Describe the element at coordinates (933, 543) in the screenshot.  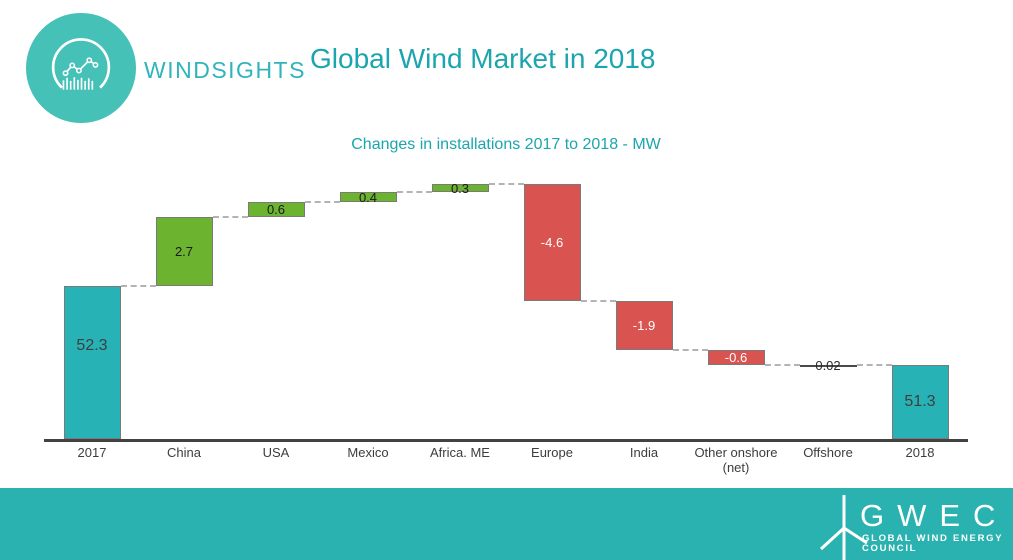
I see `gwec-full-name: GLOBAL WIND ENERGY COUNCIL` at that location.